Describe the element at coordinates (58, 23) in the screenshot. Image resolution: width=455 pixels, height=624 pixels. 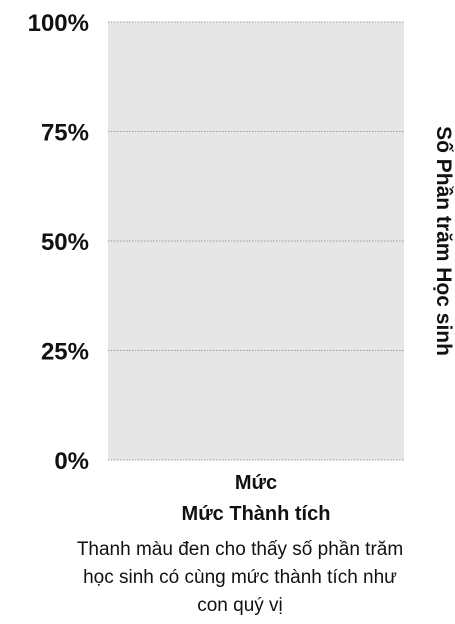
I see `y-tick-label: 100%` at that location.